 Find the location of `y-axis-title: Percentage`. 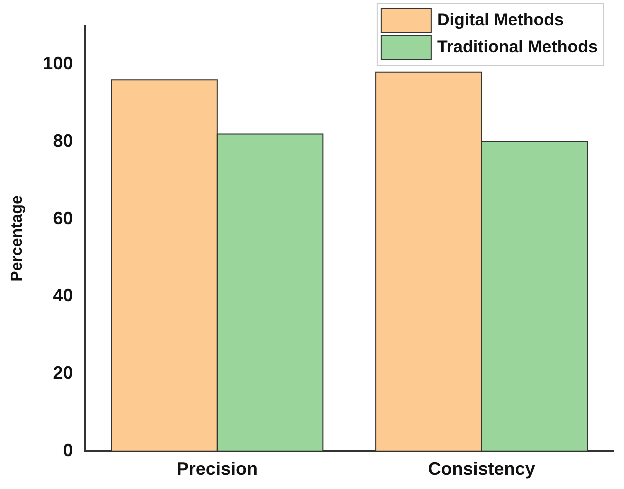

y-axis-title: Percentage is located at coordinates (17, 238).